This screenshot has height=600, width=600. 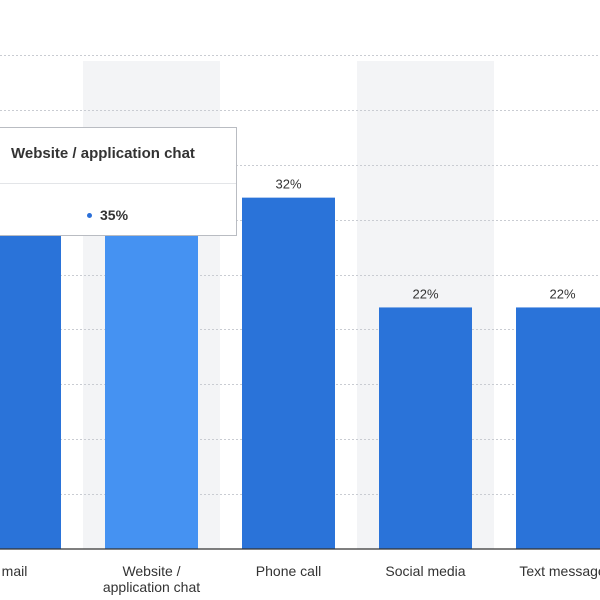 I want to click on series-dot-icon, so click(x=89, y=215).